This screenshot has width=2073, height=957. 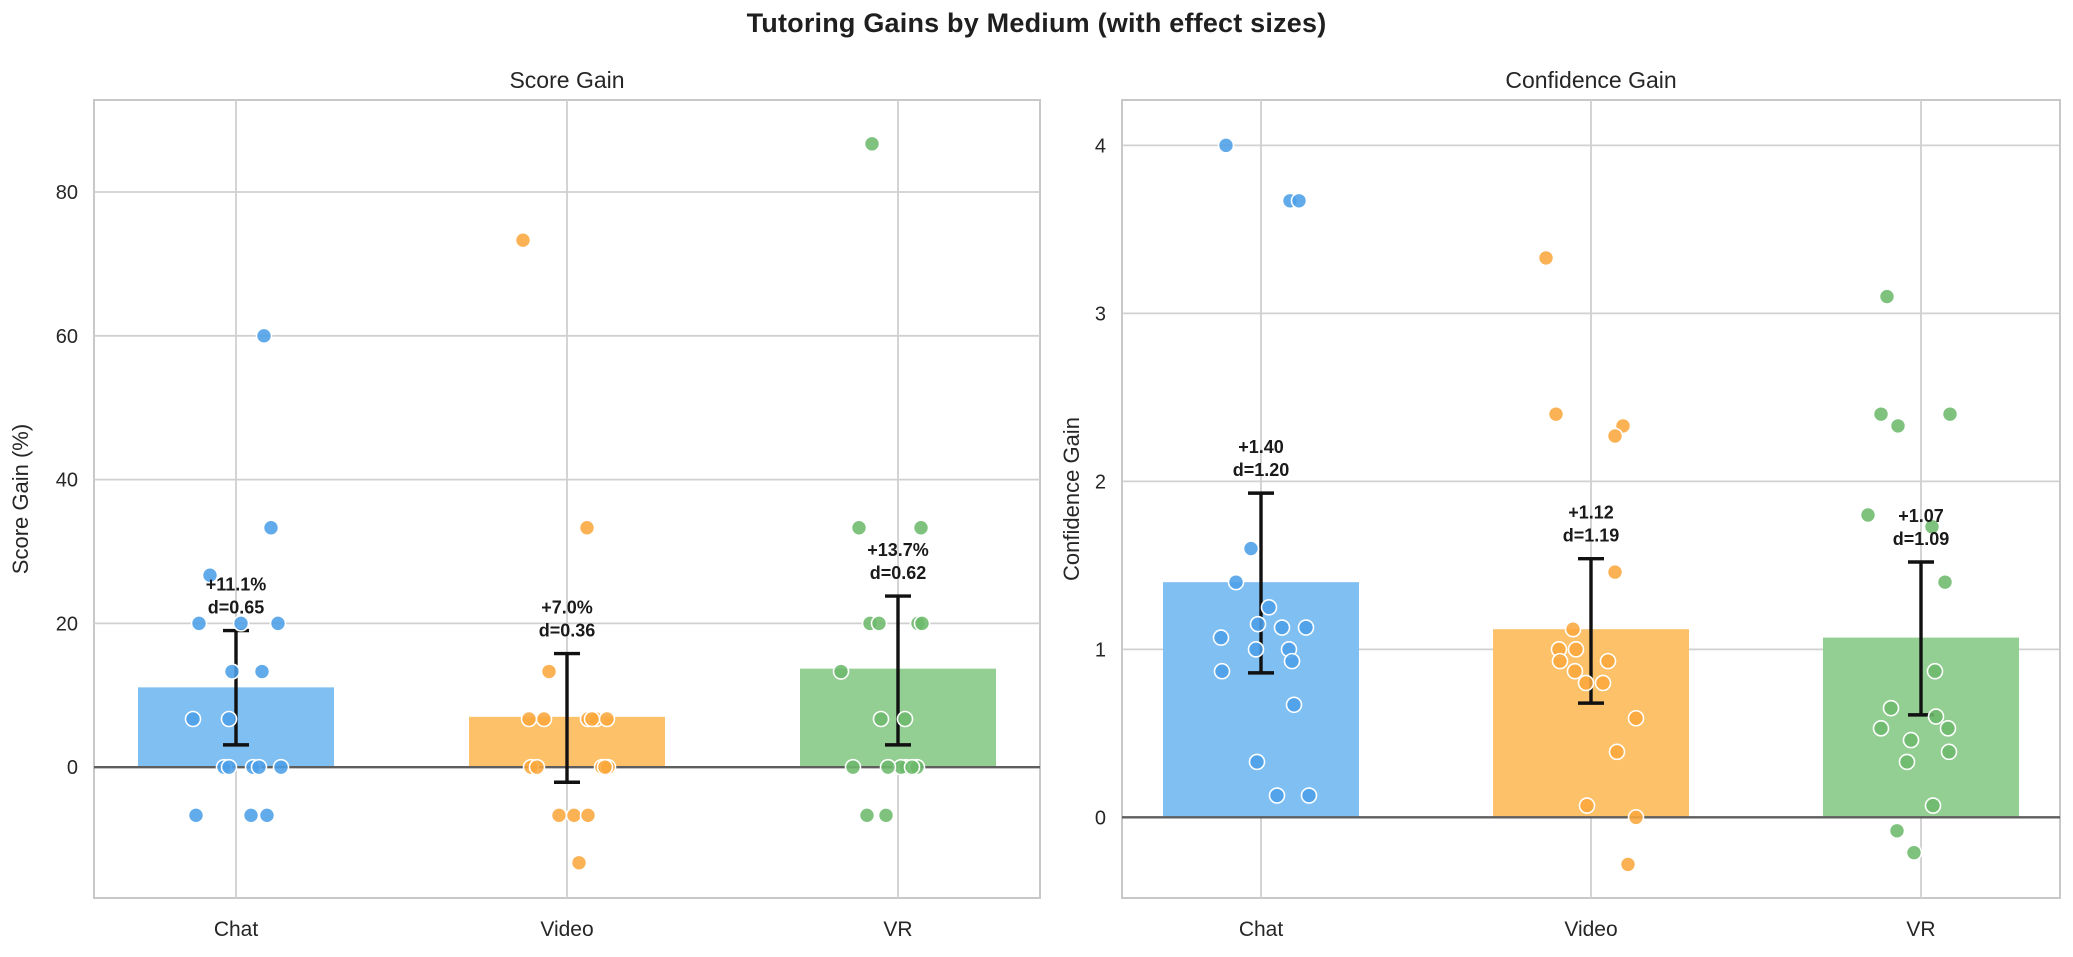 I want to click on mean-annotation: +1.07, so click(x=1921, y=516).